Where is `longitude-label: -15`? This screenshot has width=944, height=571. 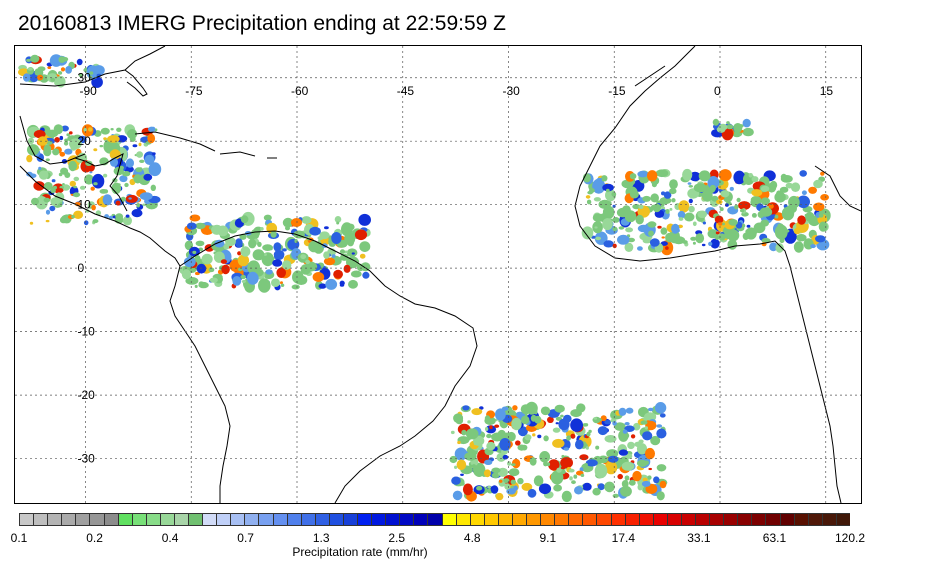 longitude-label: -15 is located at coordinates (617, 91).